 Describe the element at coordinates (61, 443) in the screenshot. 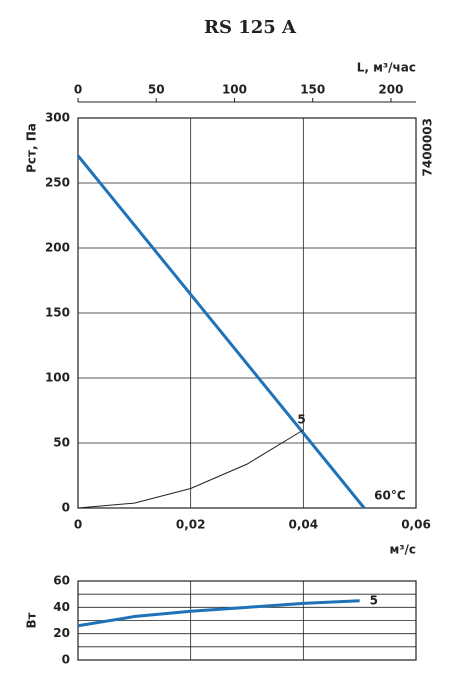

I see `y-tick-label: 50` at that location.